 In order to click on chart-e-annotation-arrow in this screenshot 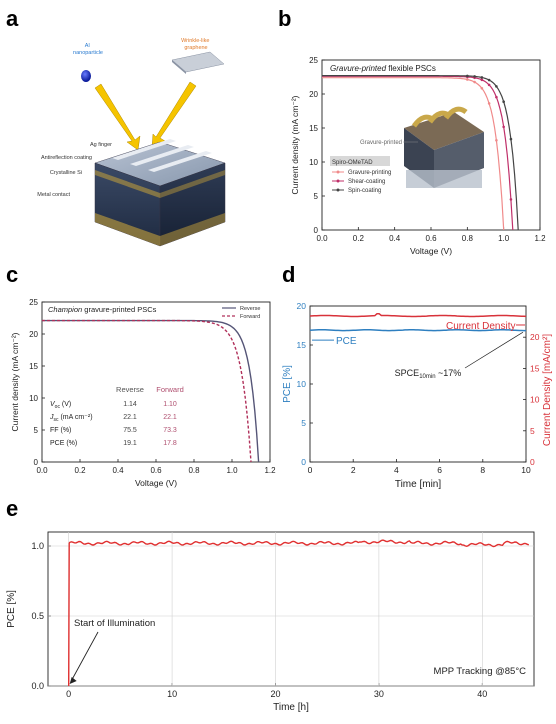, I will do `click(84, 657)`.